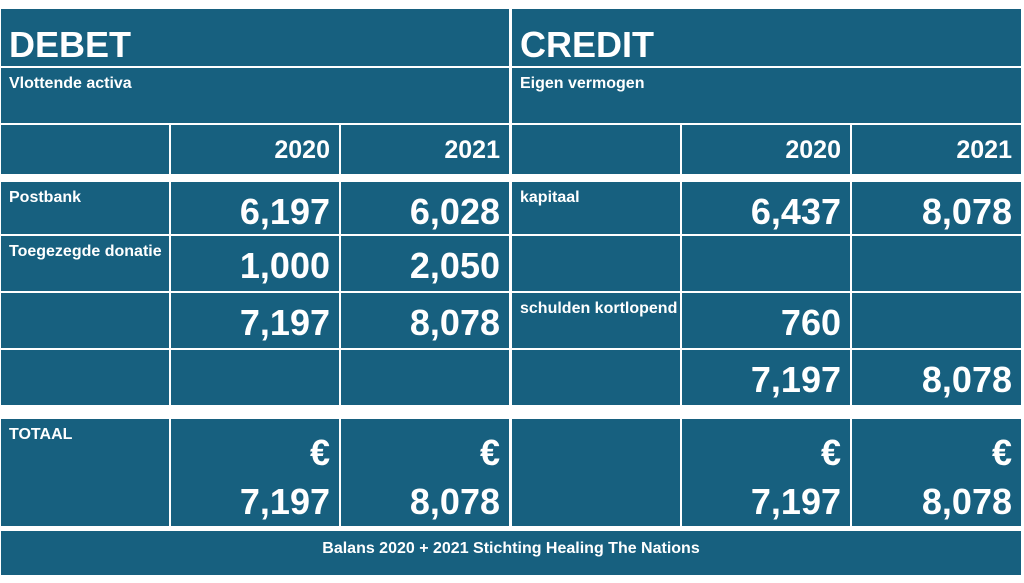  What do you see at coordinates (596, 320) in the screenshot?
I see `credit-row-label: schulden kortlopend` at bounding box center [596, 320].